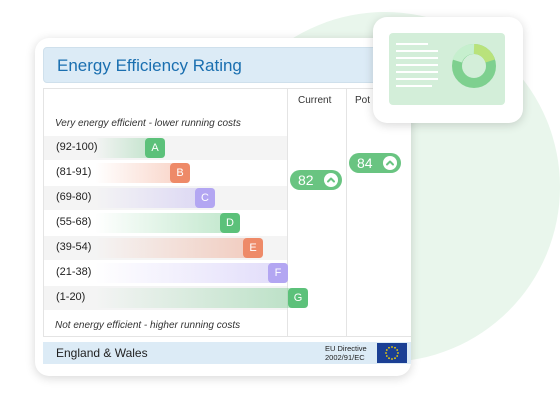 This screenshot has height=411, width=560. What do you see at coordinates (201, 298) in the screenshot?
I see `band-bar-g` at bounding box center [201, 298].